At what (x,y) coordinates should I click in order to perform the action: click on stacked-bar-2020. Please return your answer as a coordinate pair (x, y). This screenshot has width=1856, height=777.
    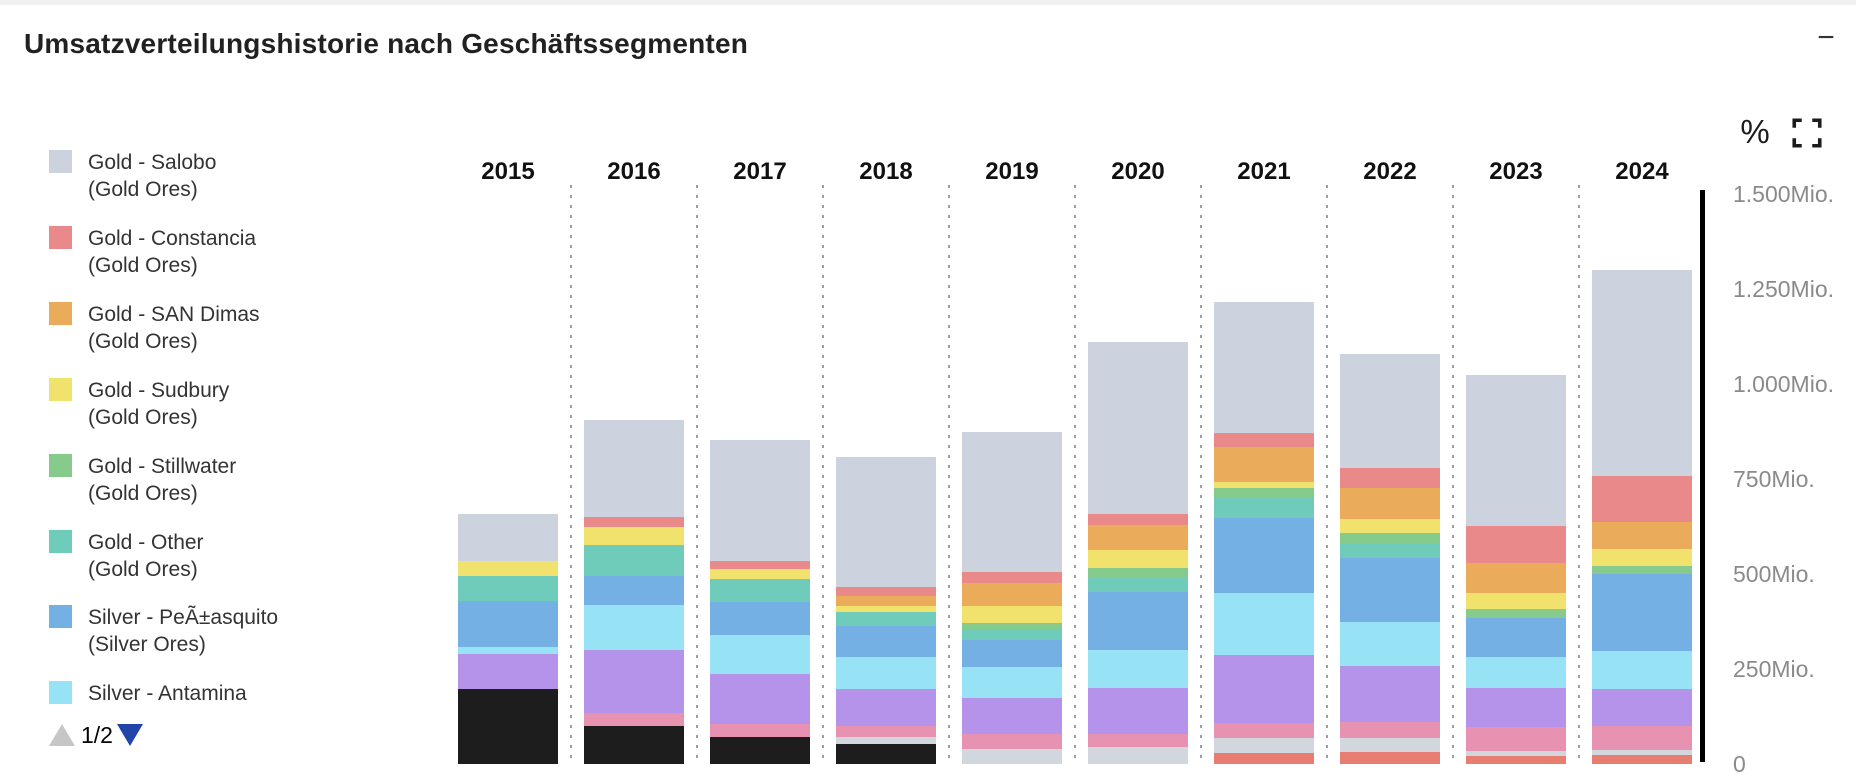
    Looking at the image, I should click on (1138, 553).